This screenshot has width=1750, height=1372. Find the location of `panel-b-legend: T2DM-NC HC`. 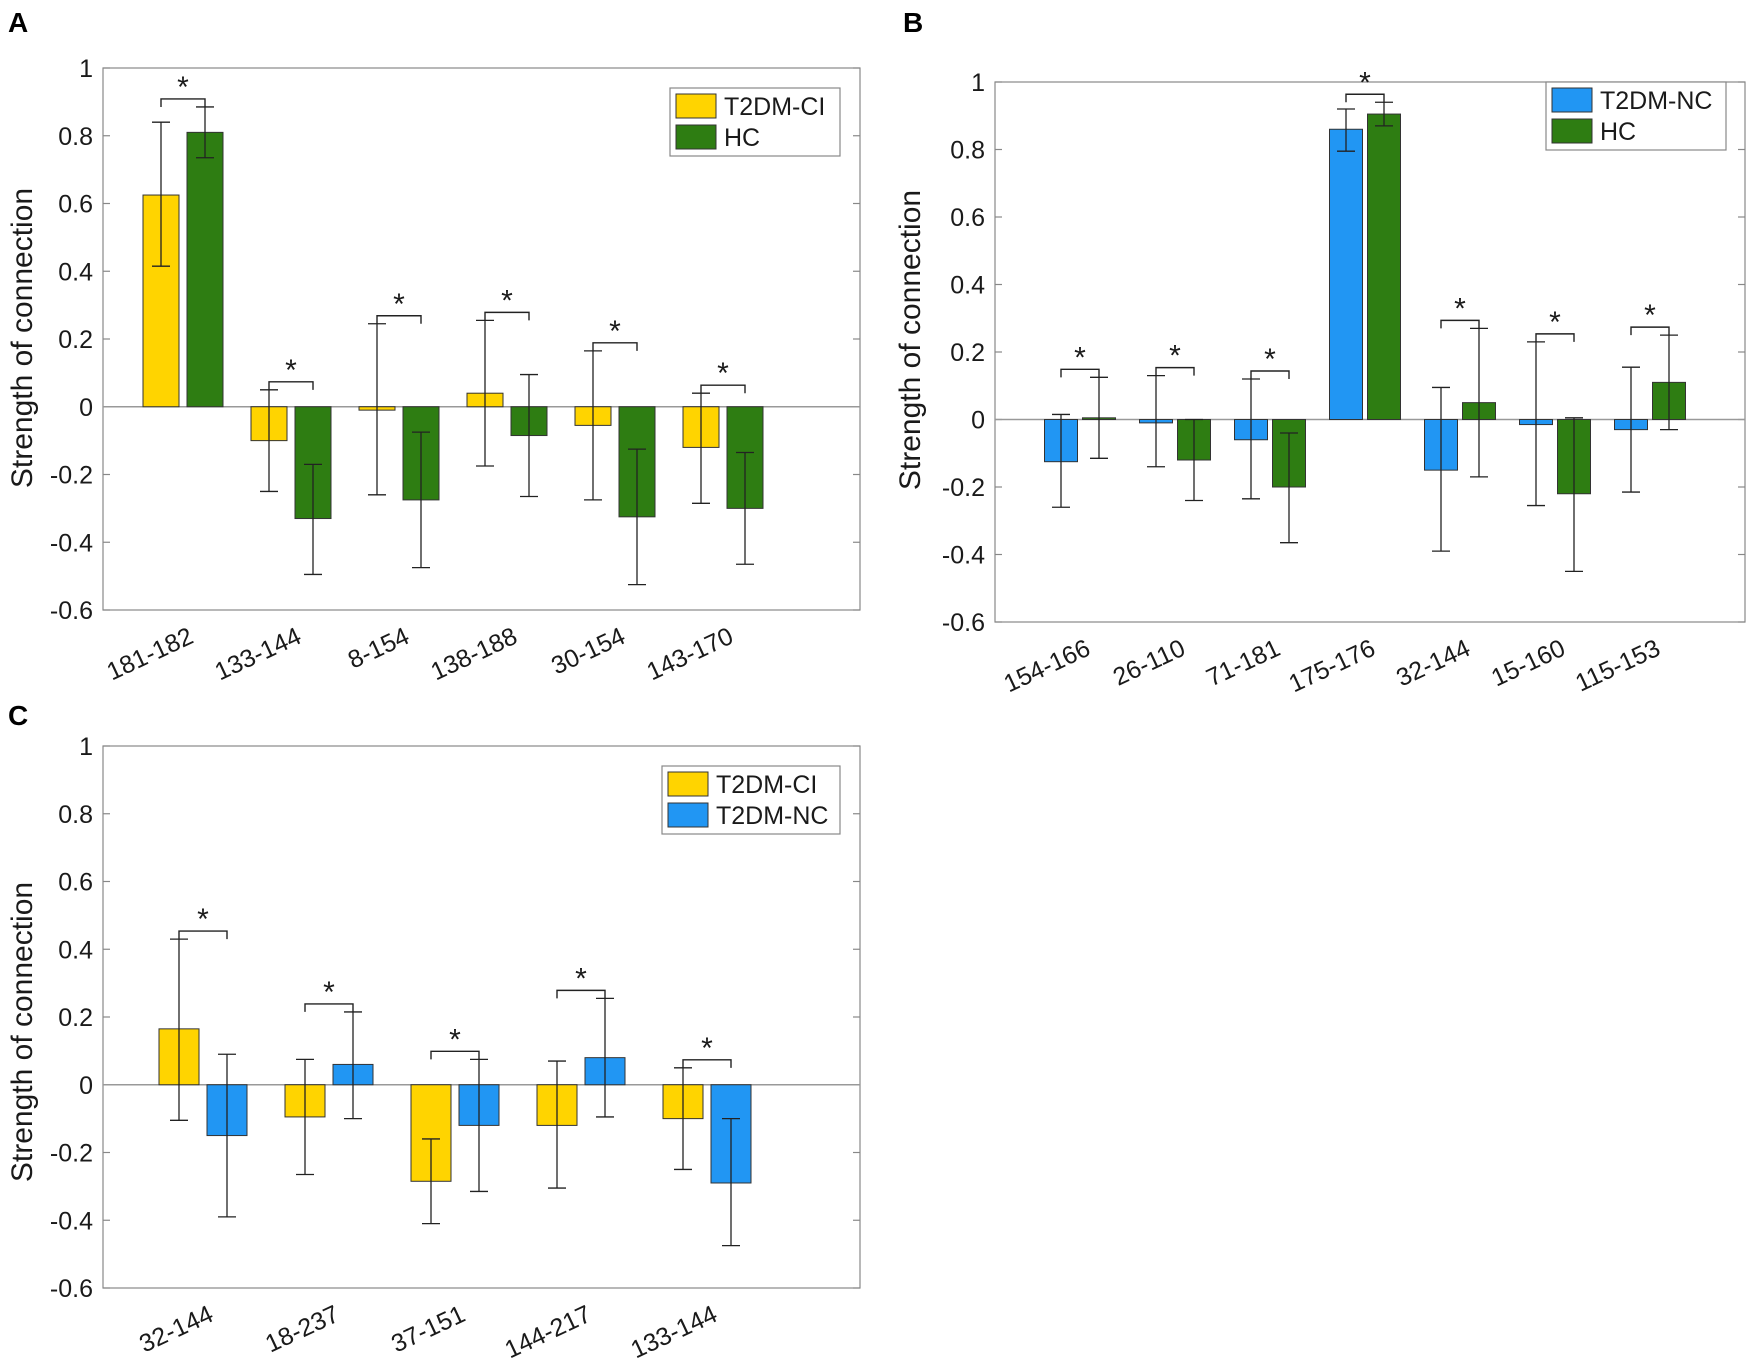

panel-b-legend: T2DM-NC HC is located at coordinates (1636, 116).